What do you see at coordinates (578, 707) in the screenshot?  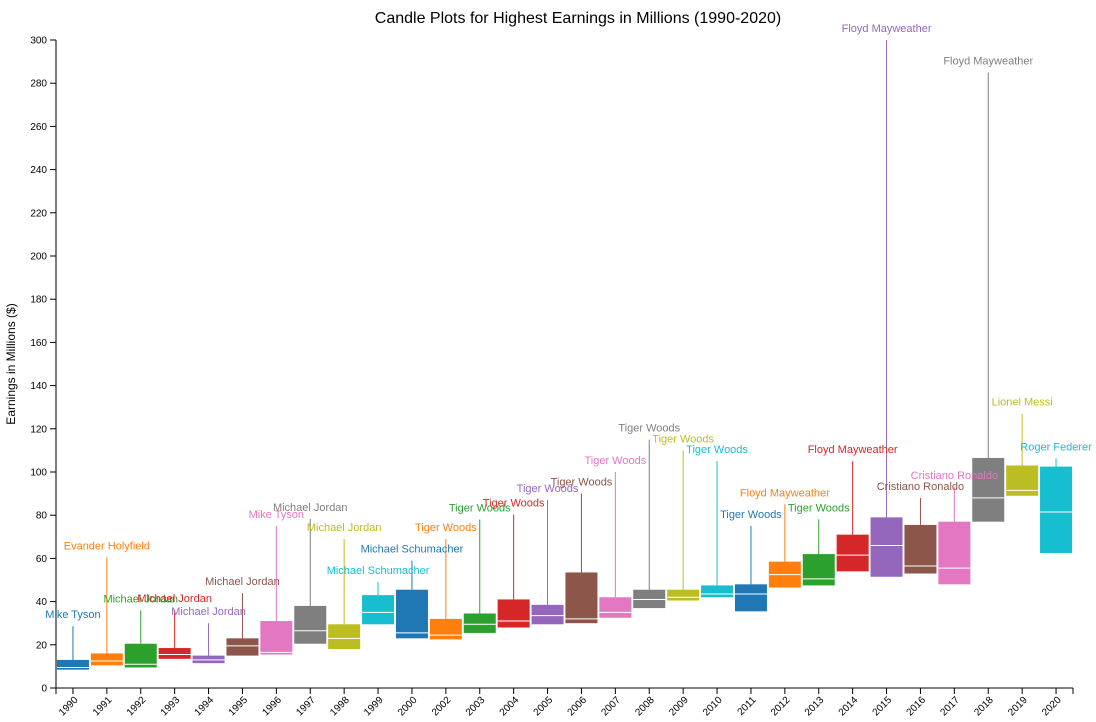 I see `x-tick-label: 2006` at bounding box center [578, 707].